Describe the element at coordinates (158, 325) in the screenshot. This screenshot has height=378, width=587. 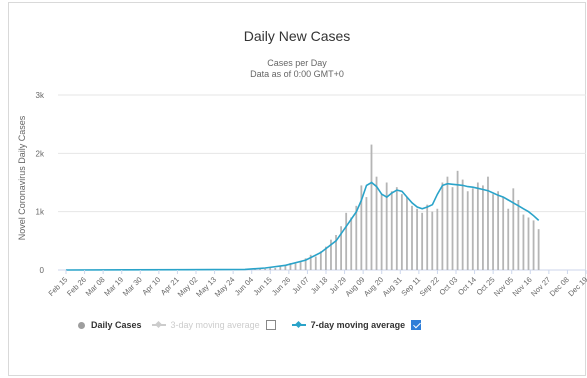
I see `legend-3day-symbol` at that location.